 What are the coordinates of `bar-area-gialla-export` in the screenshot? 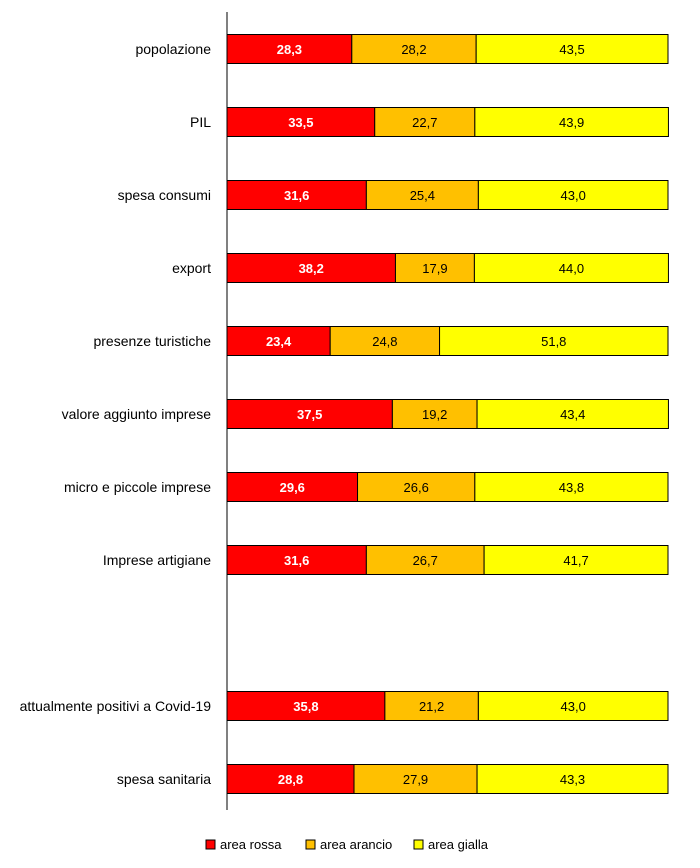 It's located at (571, 268).